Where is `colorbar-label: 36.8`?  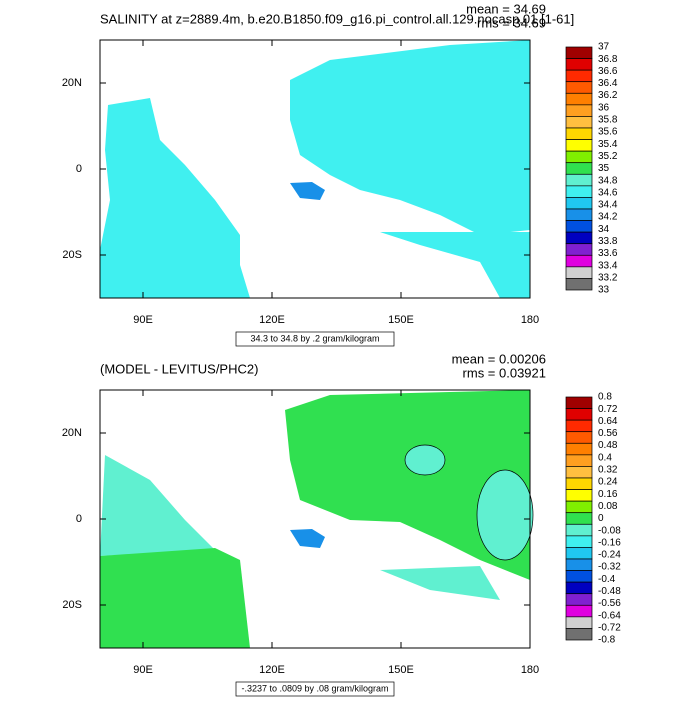
colorbar-label: 36.8 is located at coordinates (608, 59).